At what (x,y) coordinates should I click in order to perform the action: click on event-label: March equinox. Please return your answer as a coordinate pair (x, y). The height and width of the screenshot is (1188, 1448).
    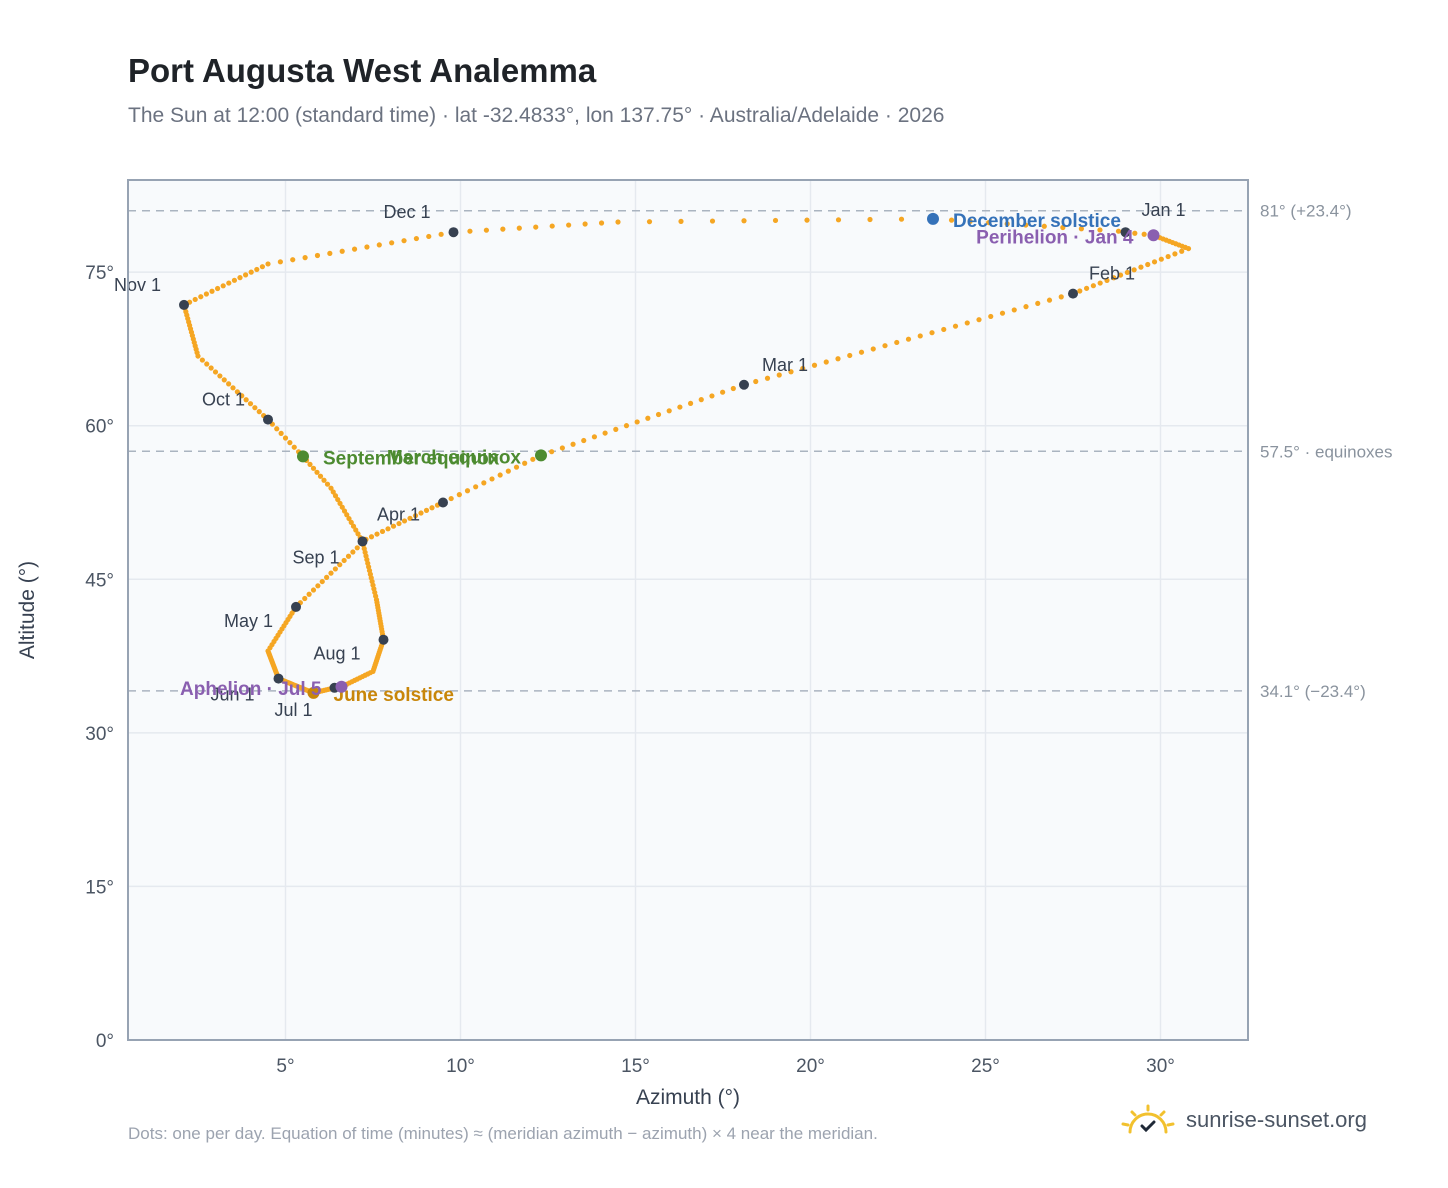
    Looking at the image, I should click on (454, 457).